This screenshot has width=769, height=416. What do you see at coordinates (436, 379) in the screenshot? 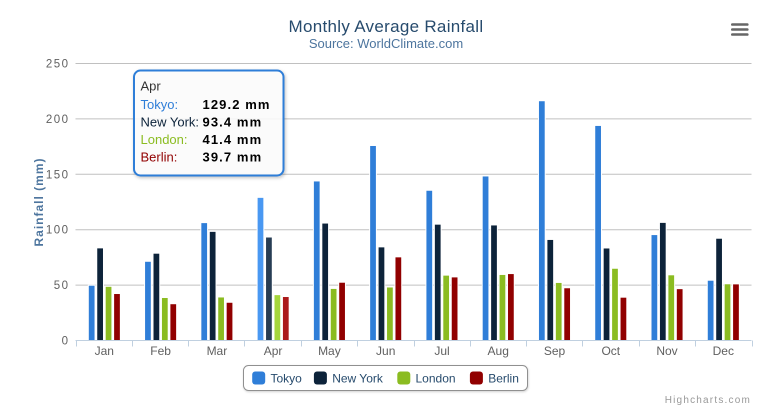
I see `svg-text: London` at bounding box center [436, 379].